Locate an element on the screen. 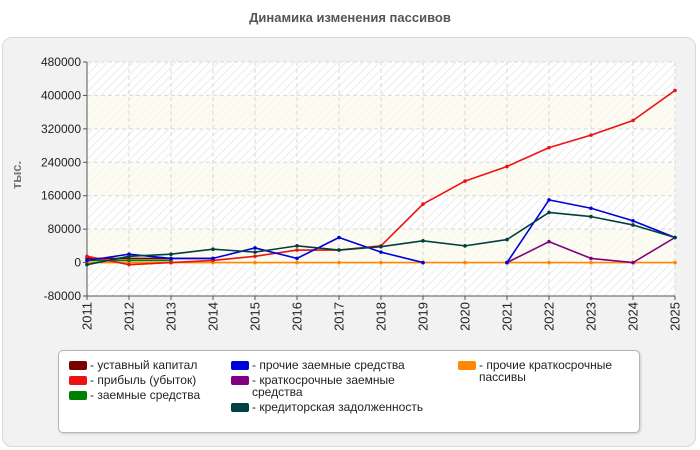  x-tick-label: 2011 is located at coordinates (87, 316).